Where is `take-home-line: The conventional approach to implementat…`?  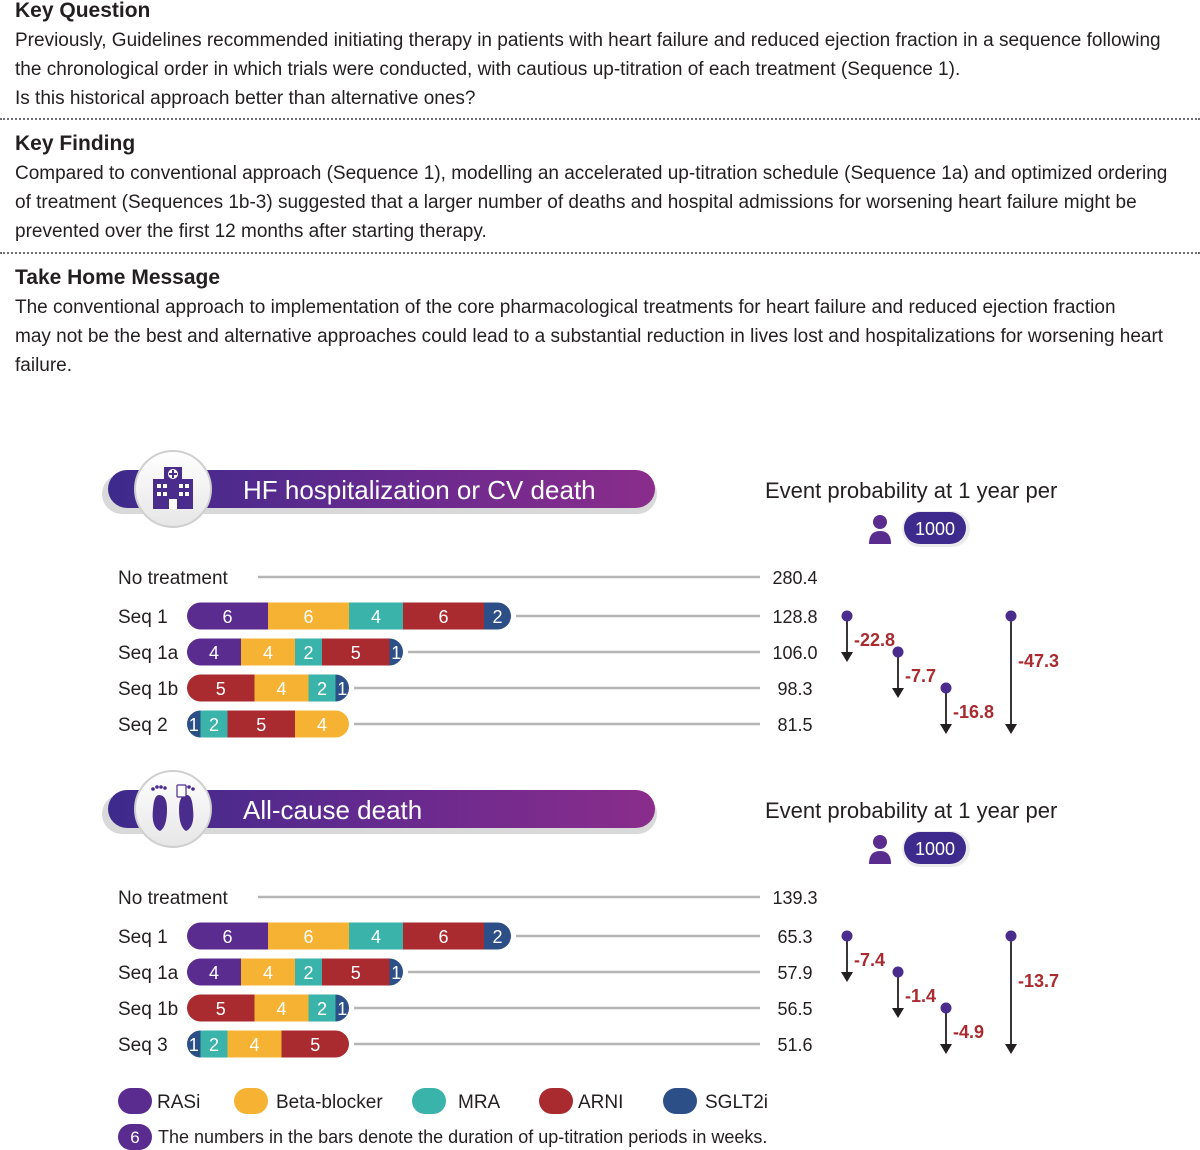 take-home-line: The conventional approach to implementat… is located at coordinates (565, 307).